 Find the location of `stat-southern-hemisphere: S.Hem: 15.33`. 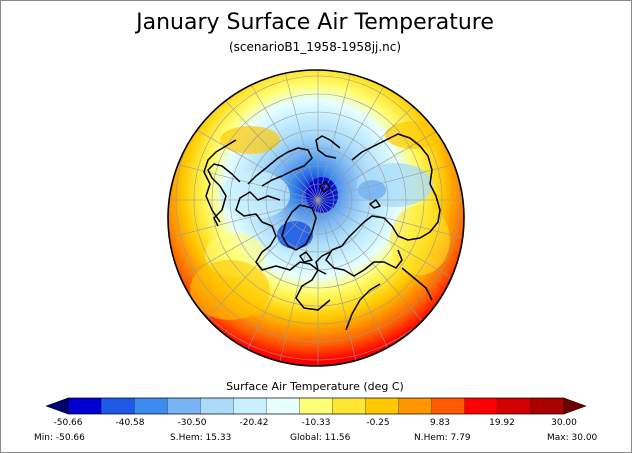

stat-southern-hemisphere: S.Hem: 15.33 is located at coordinates (201, 438).